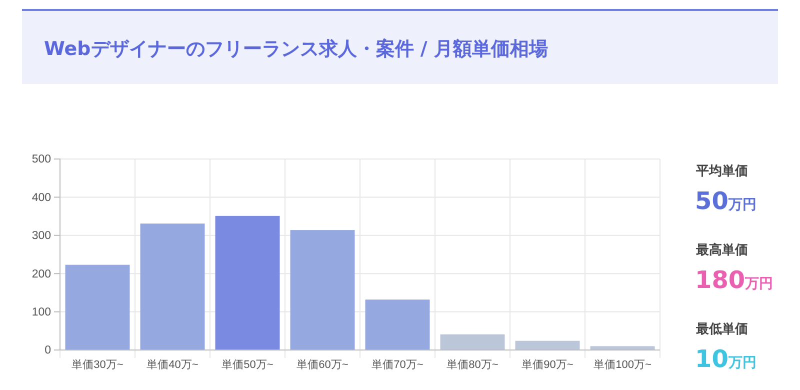 Image resolution: width=800 pixels, height=390 pixels. I want to click on y-tick-label: 200, so click(41, 274).